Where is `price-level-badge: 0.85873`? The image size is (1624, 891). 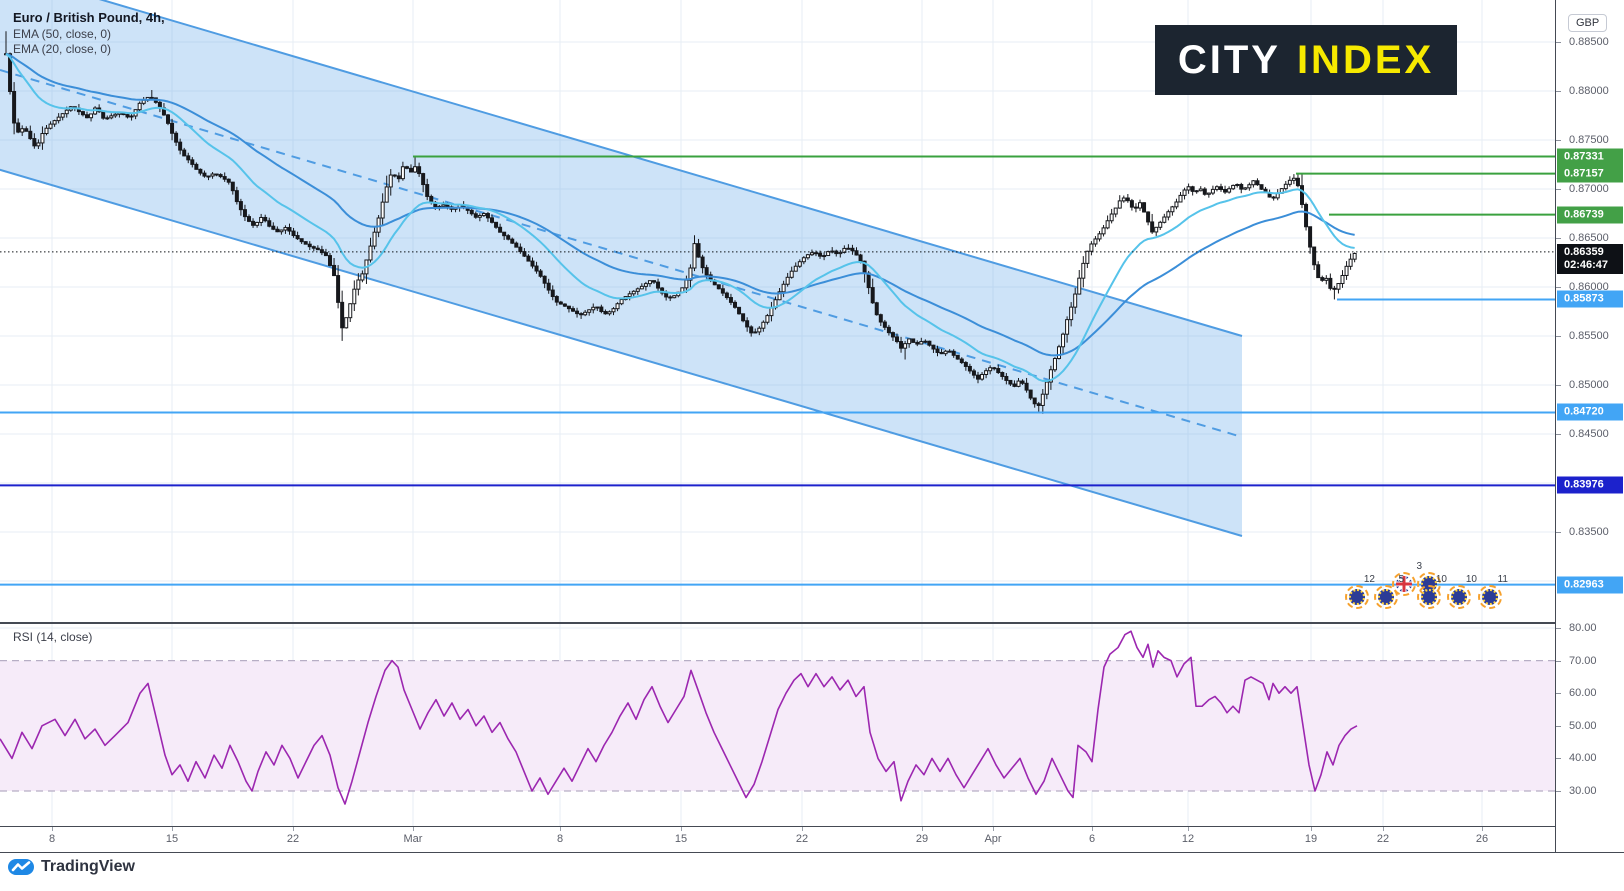
price-level-badge: 0.85873 is located at coordinates (1590, 299).